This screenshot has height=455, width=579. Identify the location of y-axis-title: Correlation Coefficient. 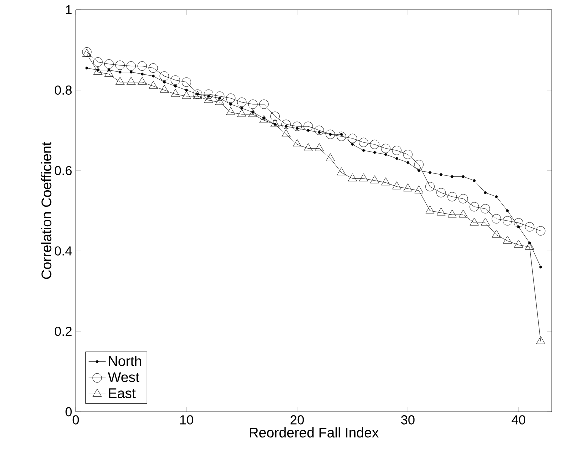
(46, 211).